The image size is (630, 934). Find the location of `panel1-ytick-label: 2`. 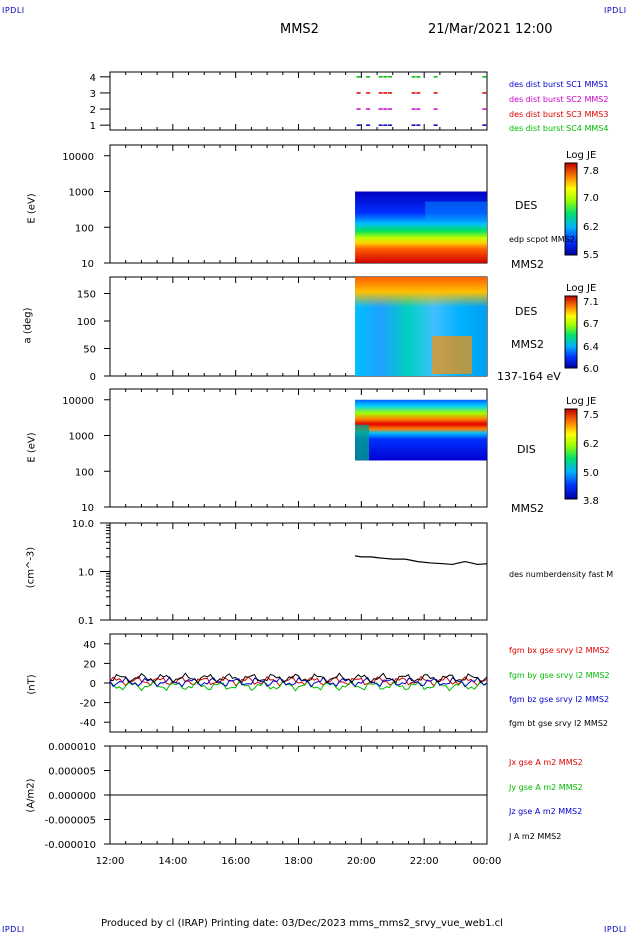

panel1-ytick-label: 2 is located at coordinates (93, 110).